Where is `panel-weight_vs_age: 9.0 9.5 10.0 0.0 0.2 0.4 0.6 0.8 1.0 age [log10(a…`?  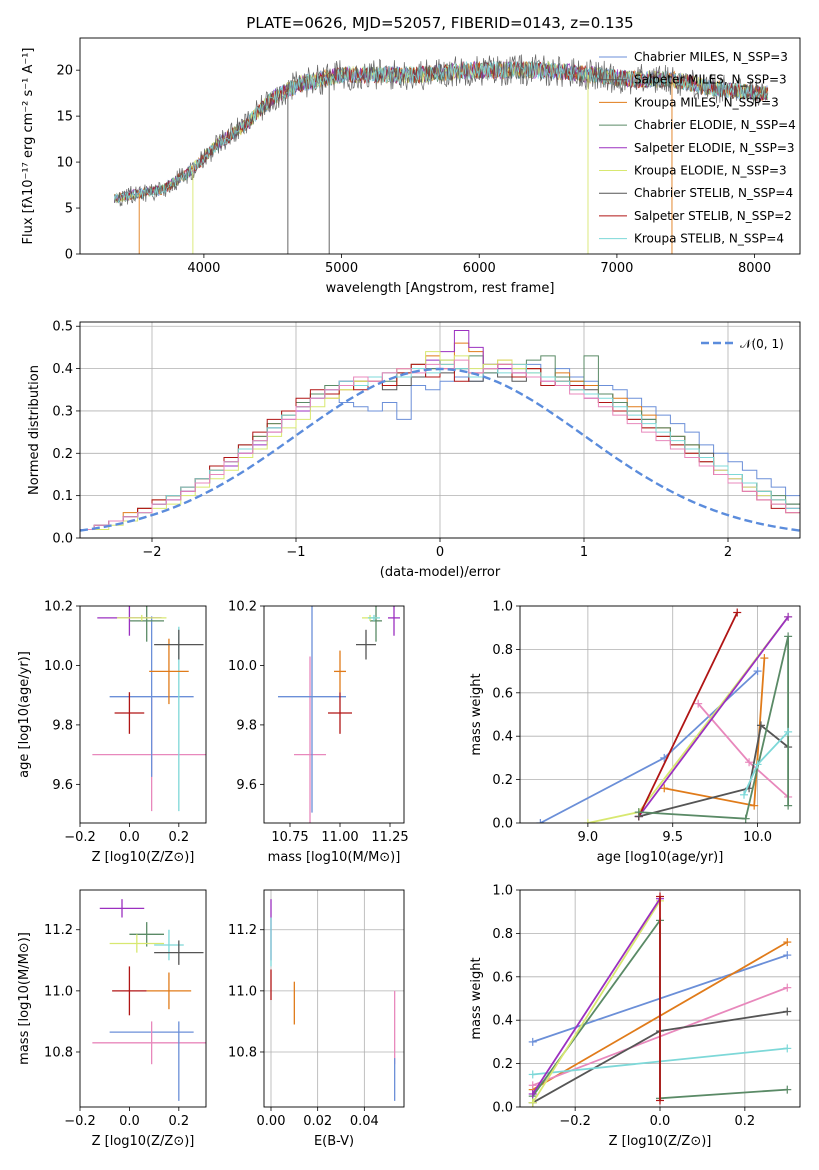 panel-weight_vs_age: 9.0 9.5 10.0 0.0 0.2 0.4 0.6 0.8 1.0 age [log10(a… is located at coordinates (635, 732).